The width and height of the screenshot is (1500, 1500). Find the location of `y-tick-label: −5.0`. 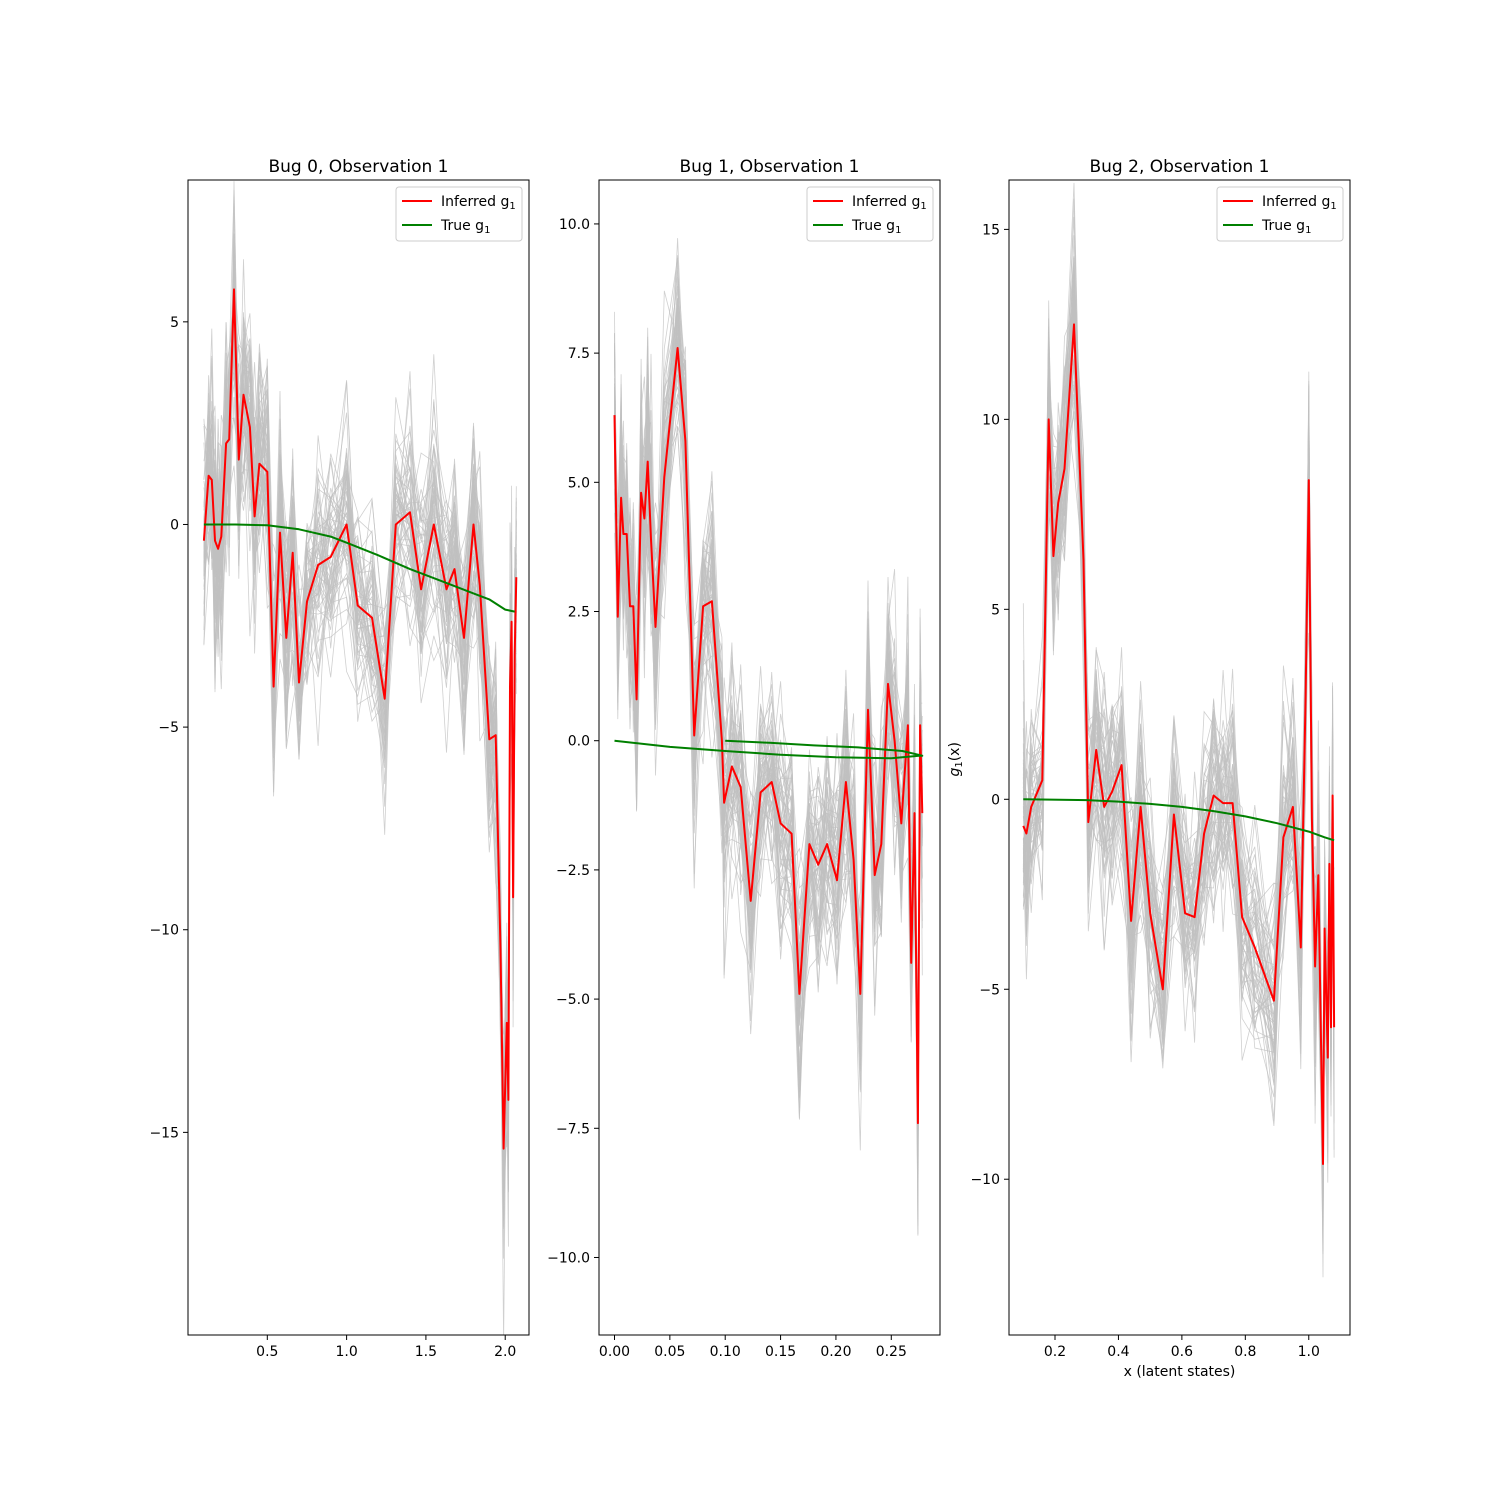

y-tick-label: −5.0 is located at coordinates (573, 1000).